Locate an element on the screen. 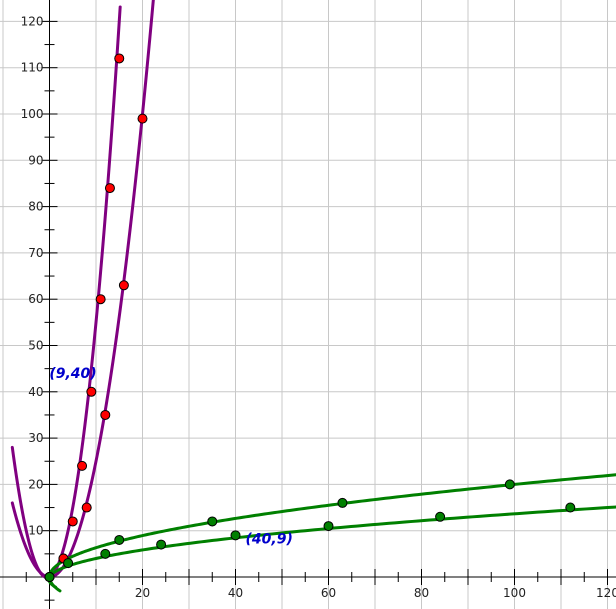 This screenshot has width=616, height=609. point-annotation: (40,9) is located at coordinates (269, 539).